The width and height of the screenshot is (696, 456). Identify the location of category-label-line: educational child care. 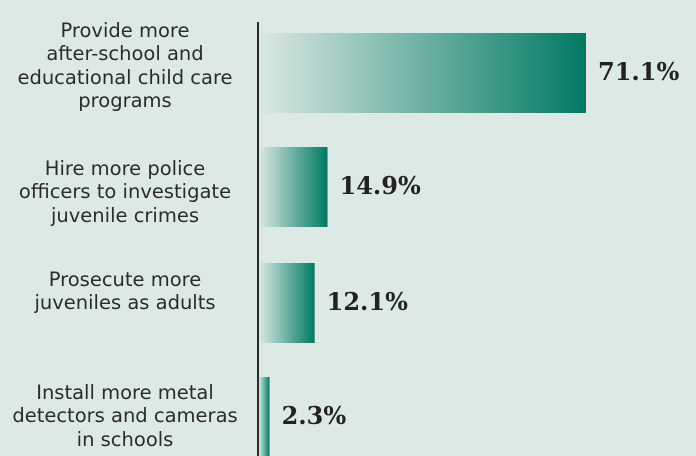
(125, 77).